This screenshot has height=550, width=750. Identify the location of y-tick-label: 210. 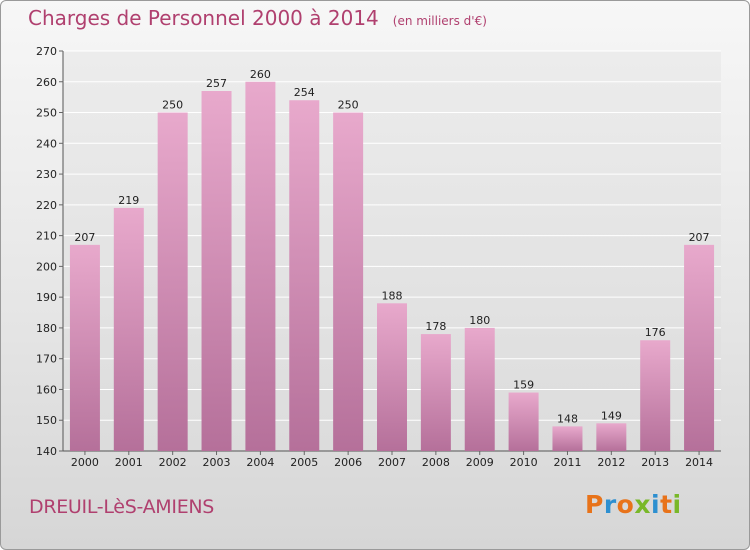
(46, 236).